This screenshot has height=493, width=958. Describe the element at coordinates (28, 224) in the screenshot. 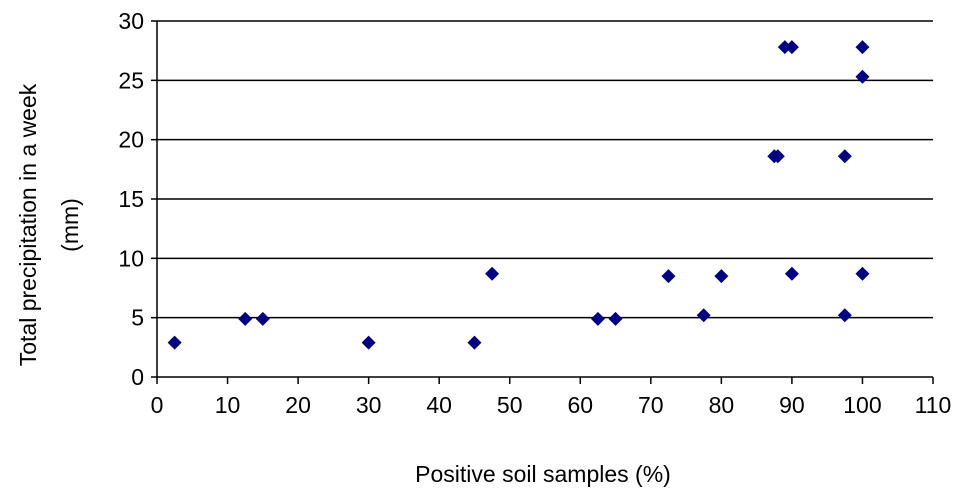

I see `y-axis-title-line-1: Total precipitation in a week` at that location.